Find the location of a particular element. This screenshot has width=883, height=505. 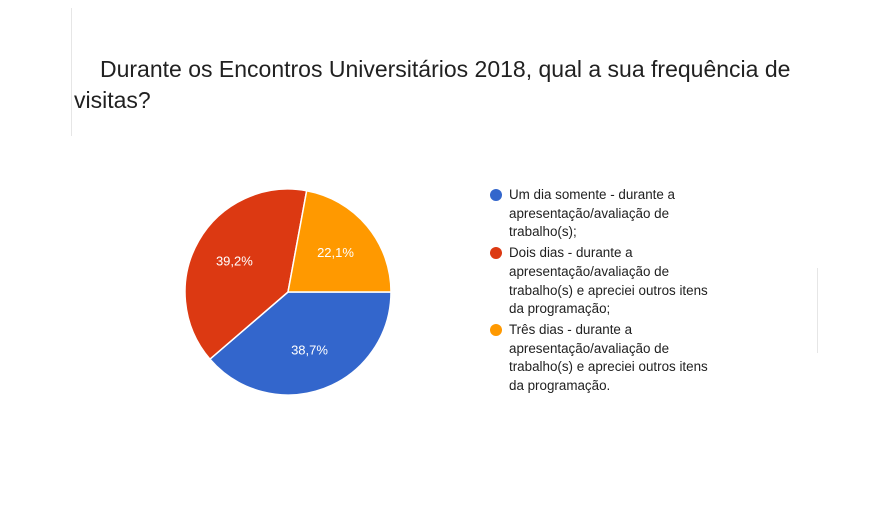

pie-slice-three-days is located at coordinates (339, 241).